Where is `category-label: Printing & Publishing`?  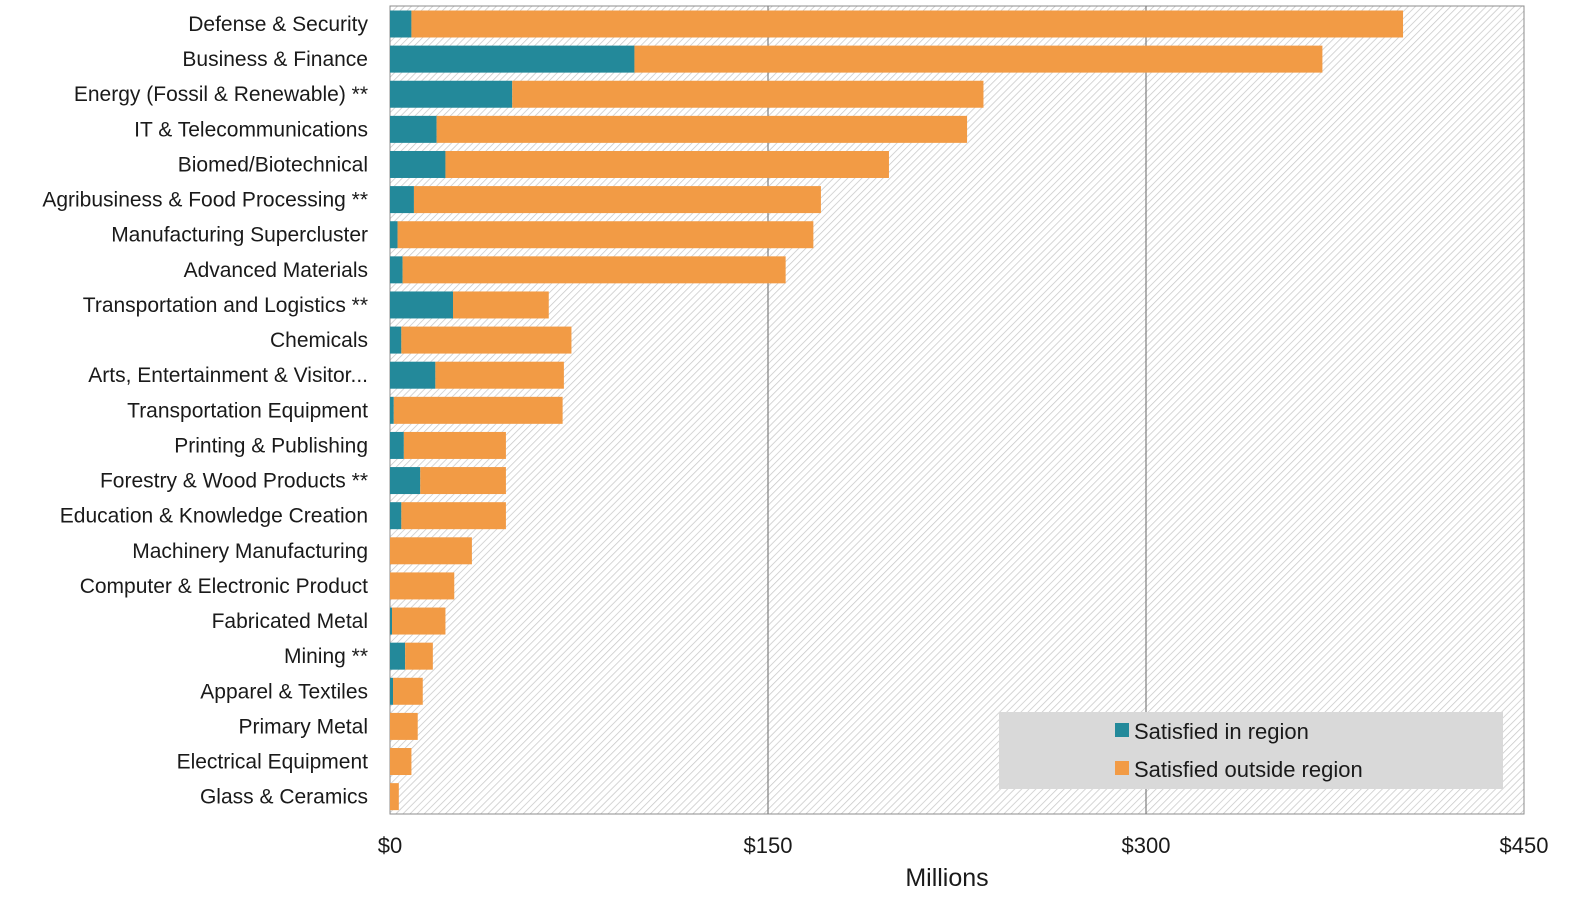
category-label: Printing & Publishing is located at coordinates (271, 445).